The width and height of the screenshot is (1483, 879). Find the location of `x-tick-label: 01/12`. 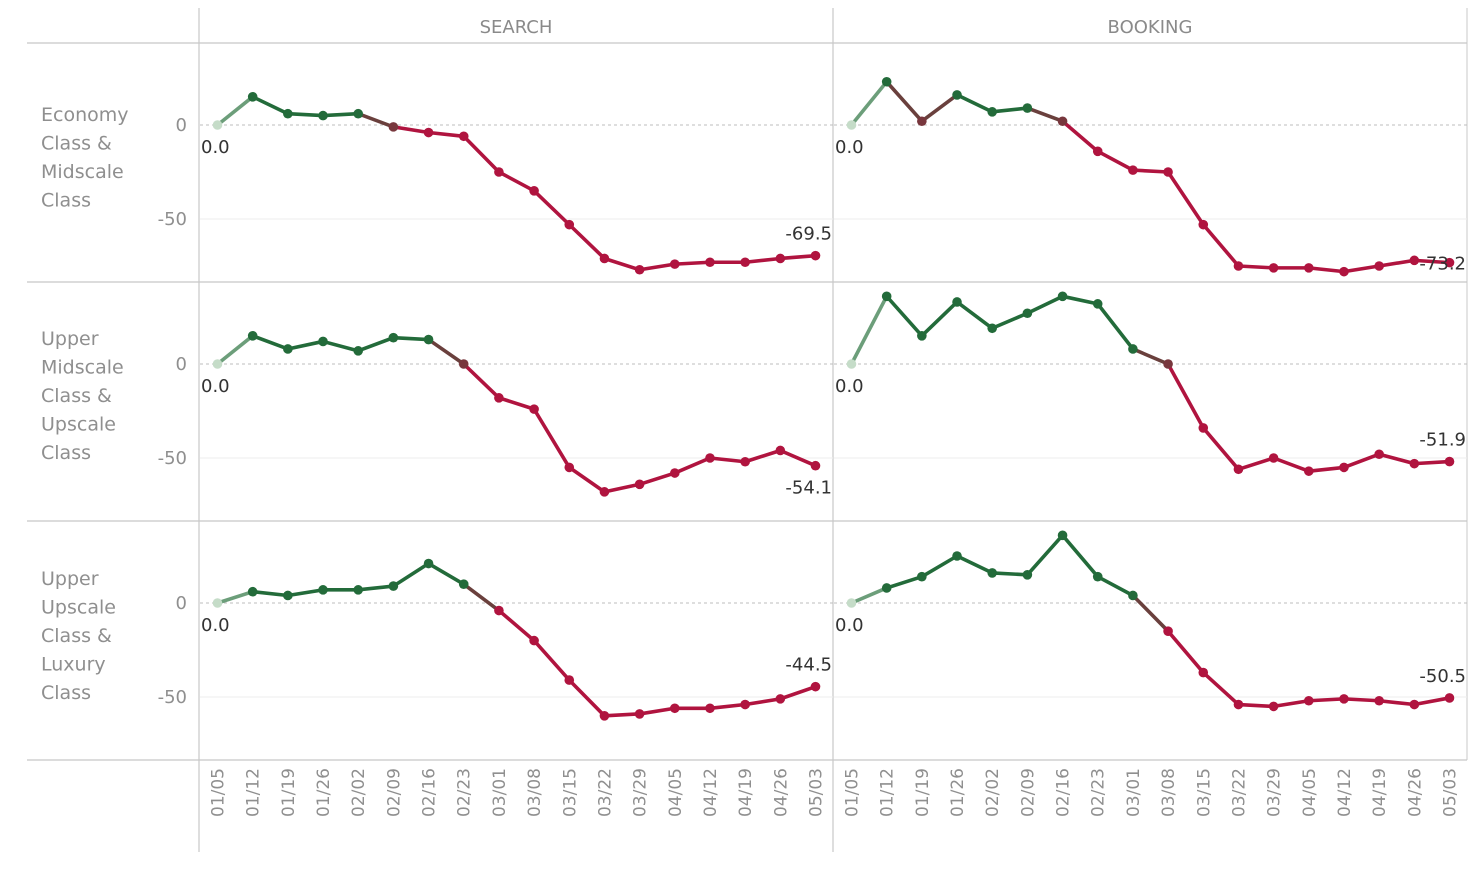

x-tick-label: 01/12 is located at coordinates (254, 792).